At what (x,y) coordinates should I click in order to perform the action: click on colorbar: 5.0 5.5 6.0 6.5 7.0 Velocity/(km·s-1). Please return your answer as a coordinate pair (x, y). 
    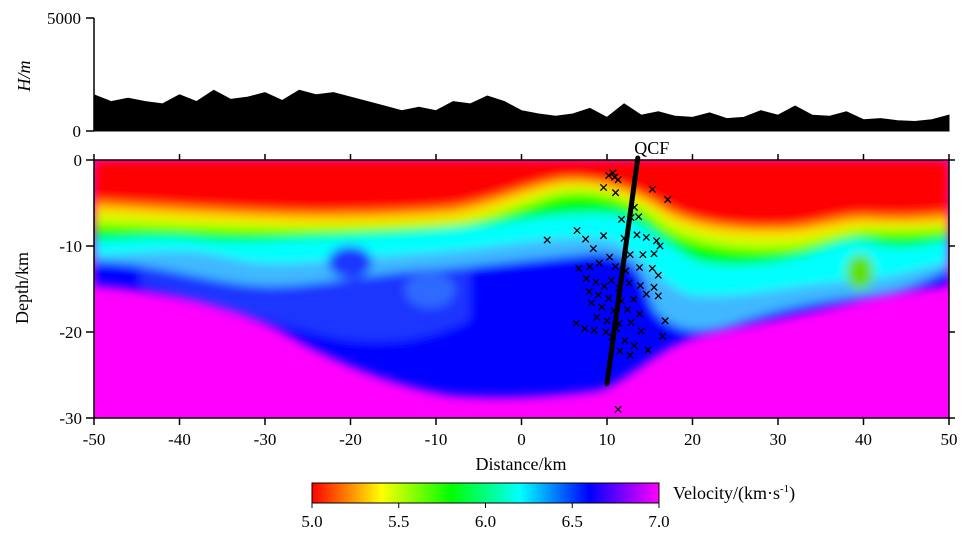
    Looking at the image, I should click on (548, 506).